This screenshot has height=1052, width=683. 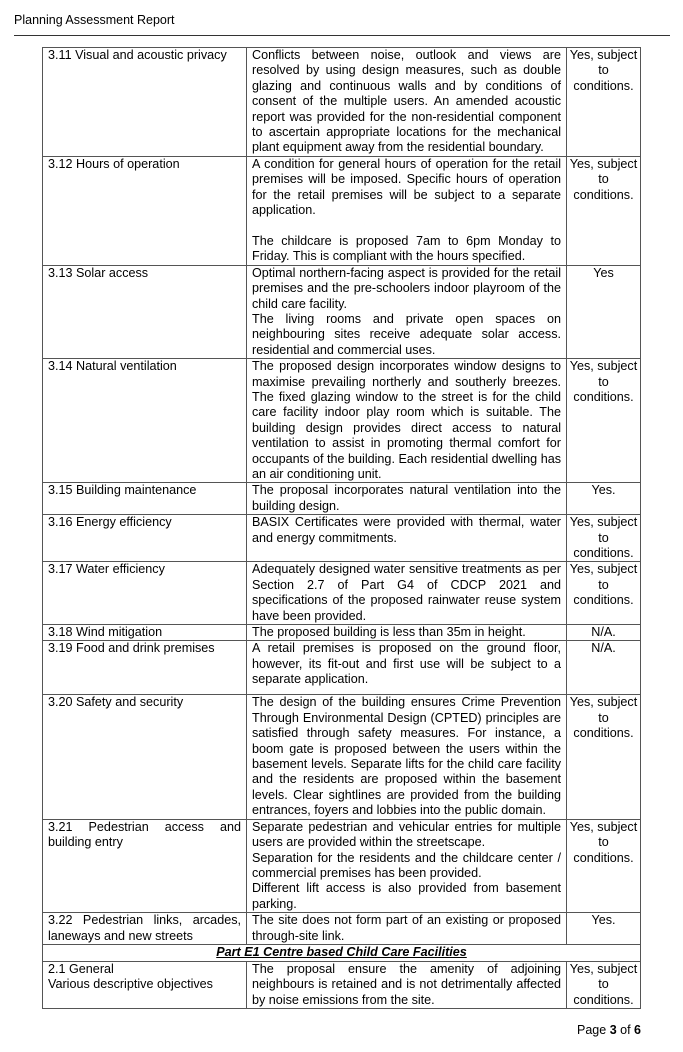 What do you see at coordinates (144, 757) in the screenshot?
I see `clause-cell: 3.20 Safety and security` at bounding box center [144, 757].